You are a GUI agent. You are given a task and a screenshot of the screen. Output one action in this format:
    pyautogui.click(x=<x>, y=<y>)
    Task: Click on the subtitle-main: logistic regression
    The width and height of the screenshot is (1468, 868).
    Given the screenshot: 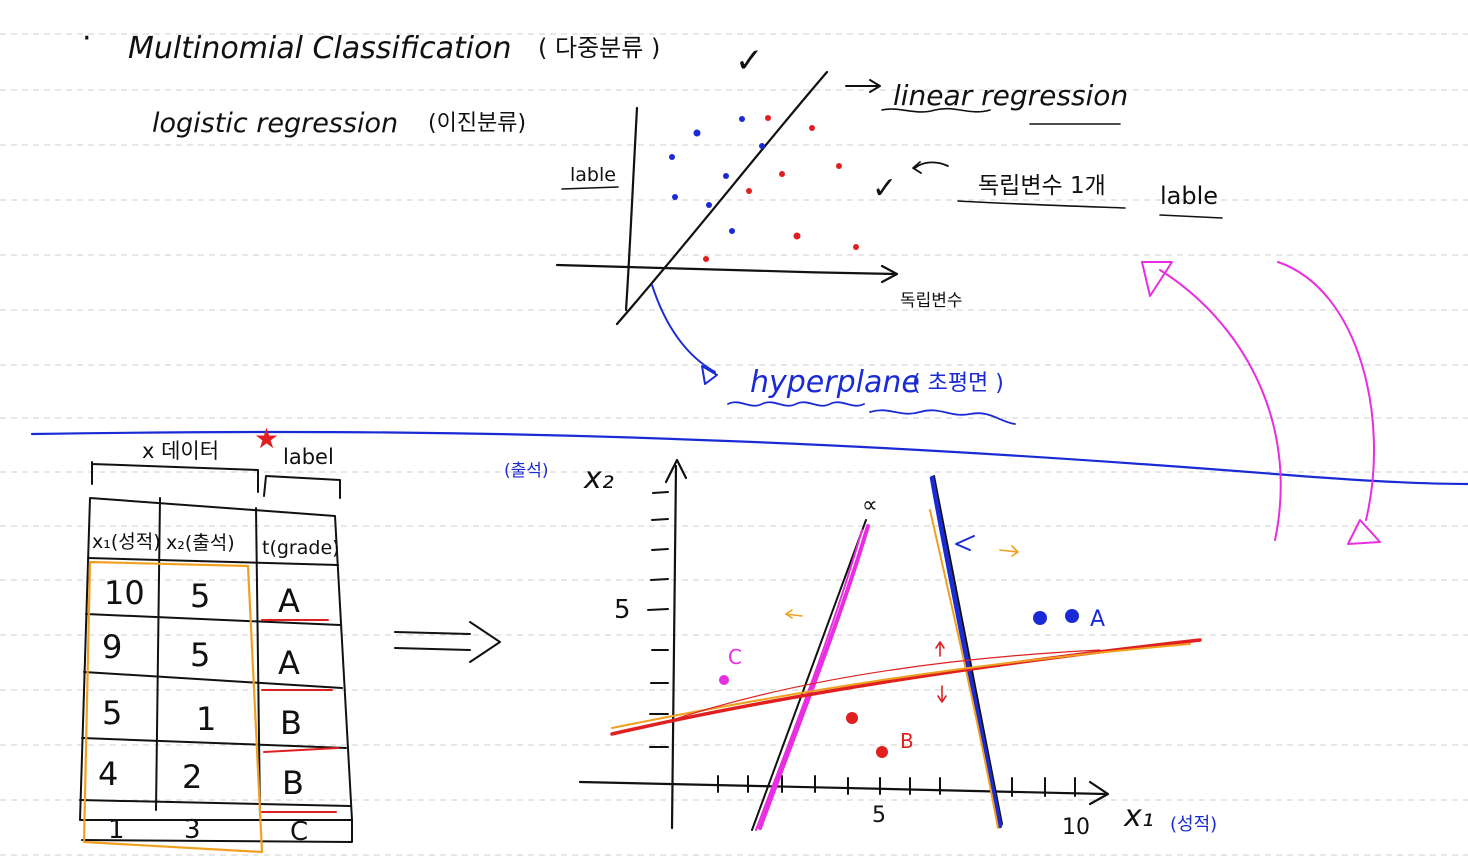 What is the action you would take?
    pyautogui.click(x=275, y=123)
    